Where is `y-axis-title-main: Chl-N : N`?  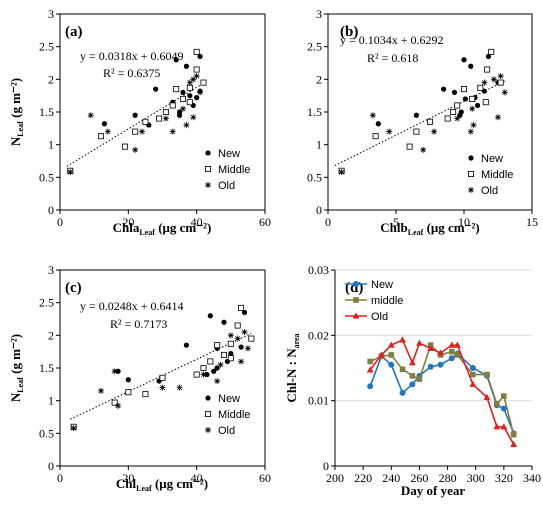 y-axis-title-main: Chl-N : N is located at coordinates (291, 375).